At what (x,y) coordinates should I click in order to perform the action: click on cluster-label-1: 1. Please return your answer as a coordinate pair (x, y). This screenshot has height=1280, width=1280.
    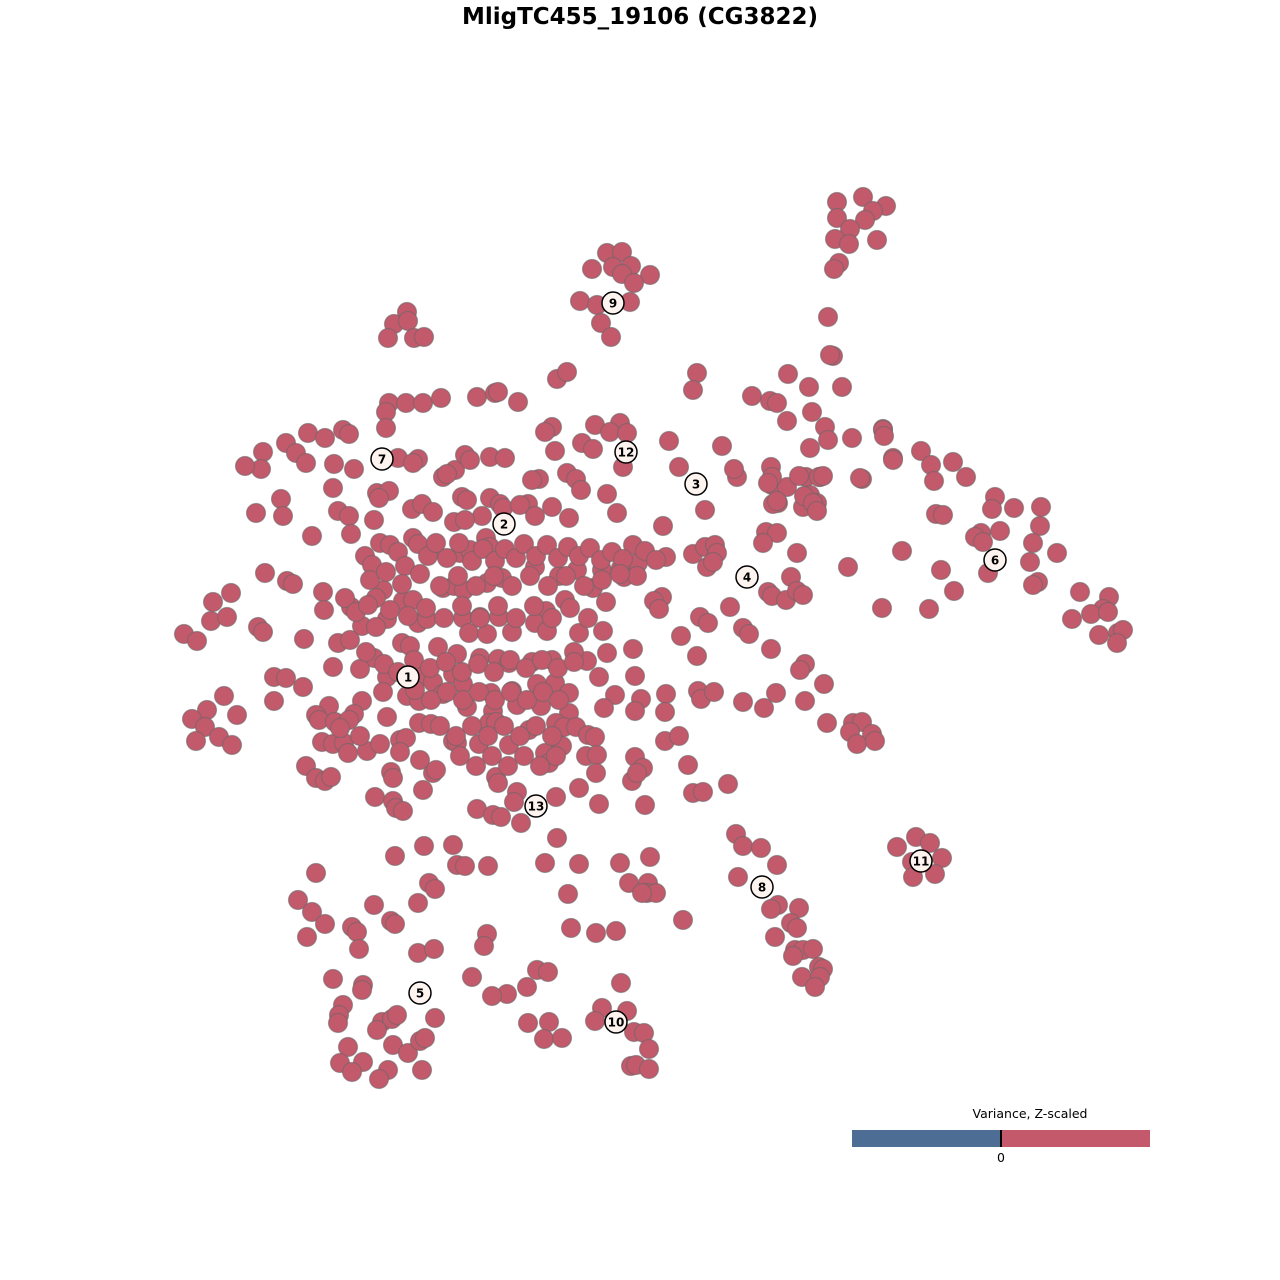
    Looking at the image, I should click on (408, 677).